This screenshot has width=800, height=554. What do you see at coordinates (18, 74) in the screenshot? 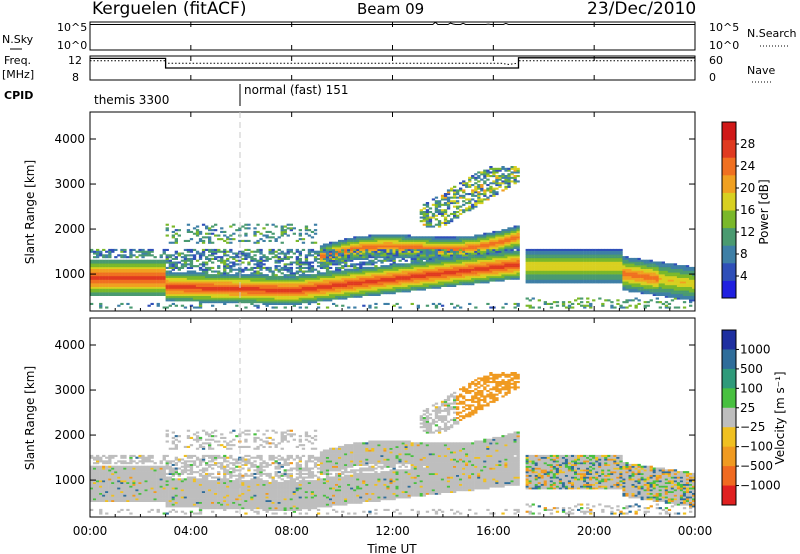
I see `freq-label-2: [MHz]` at bounding box center [18, 74].